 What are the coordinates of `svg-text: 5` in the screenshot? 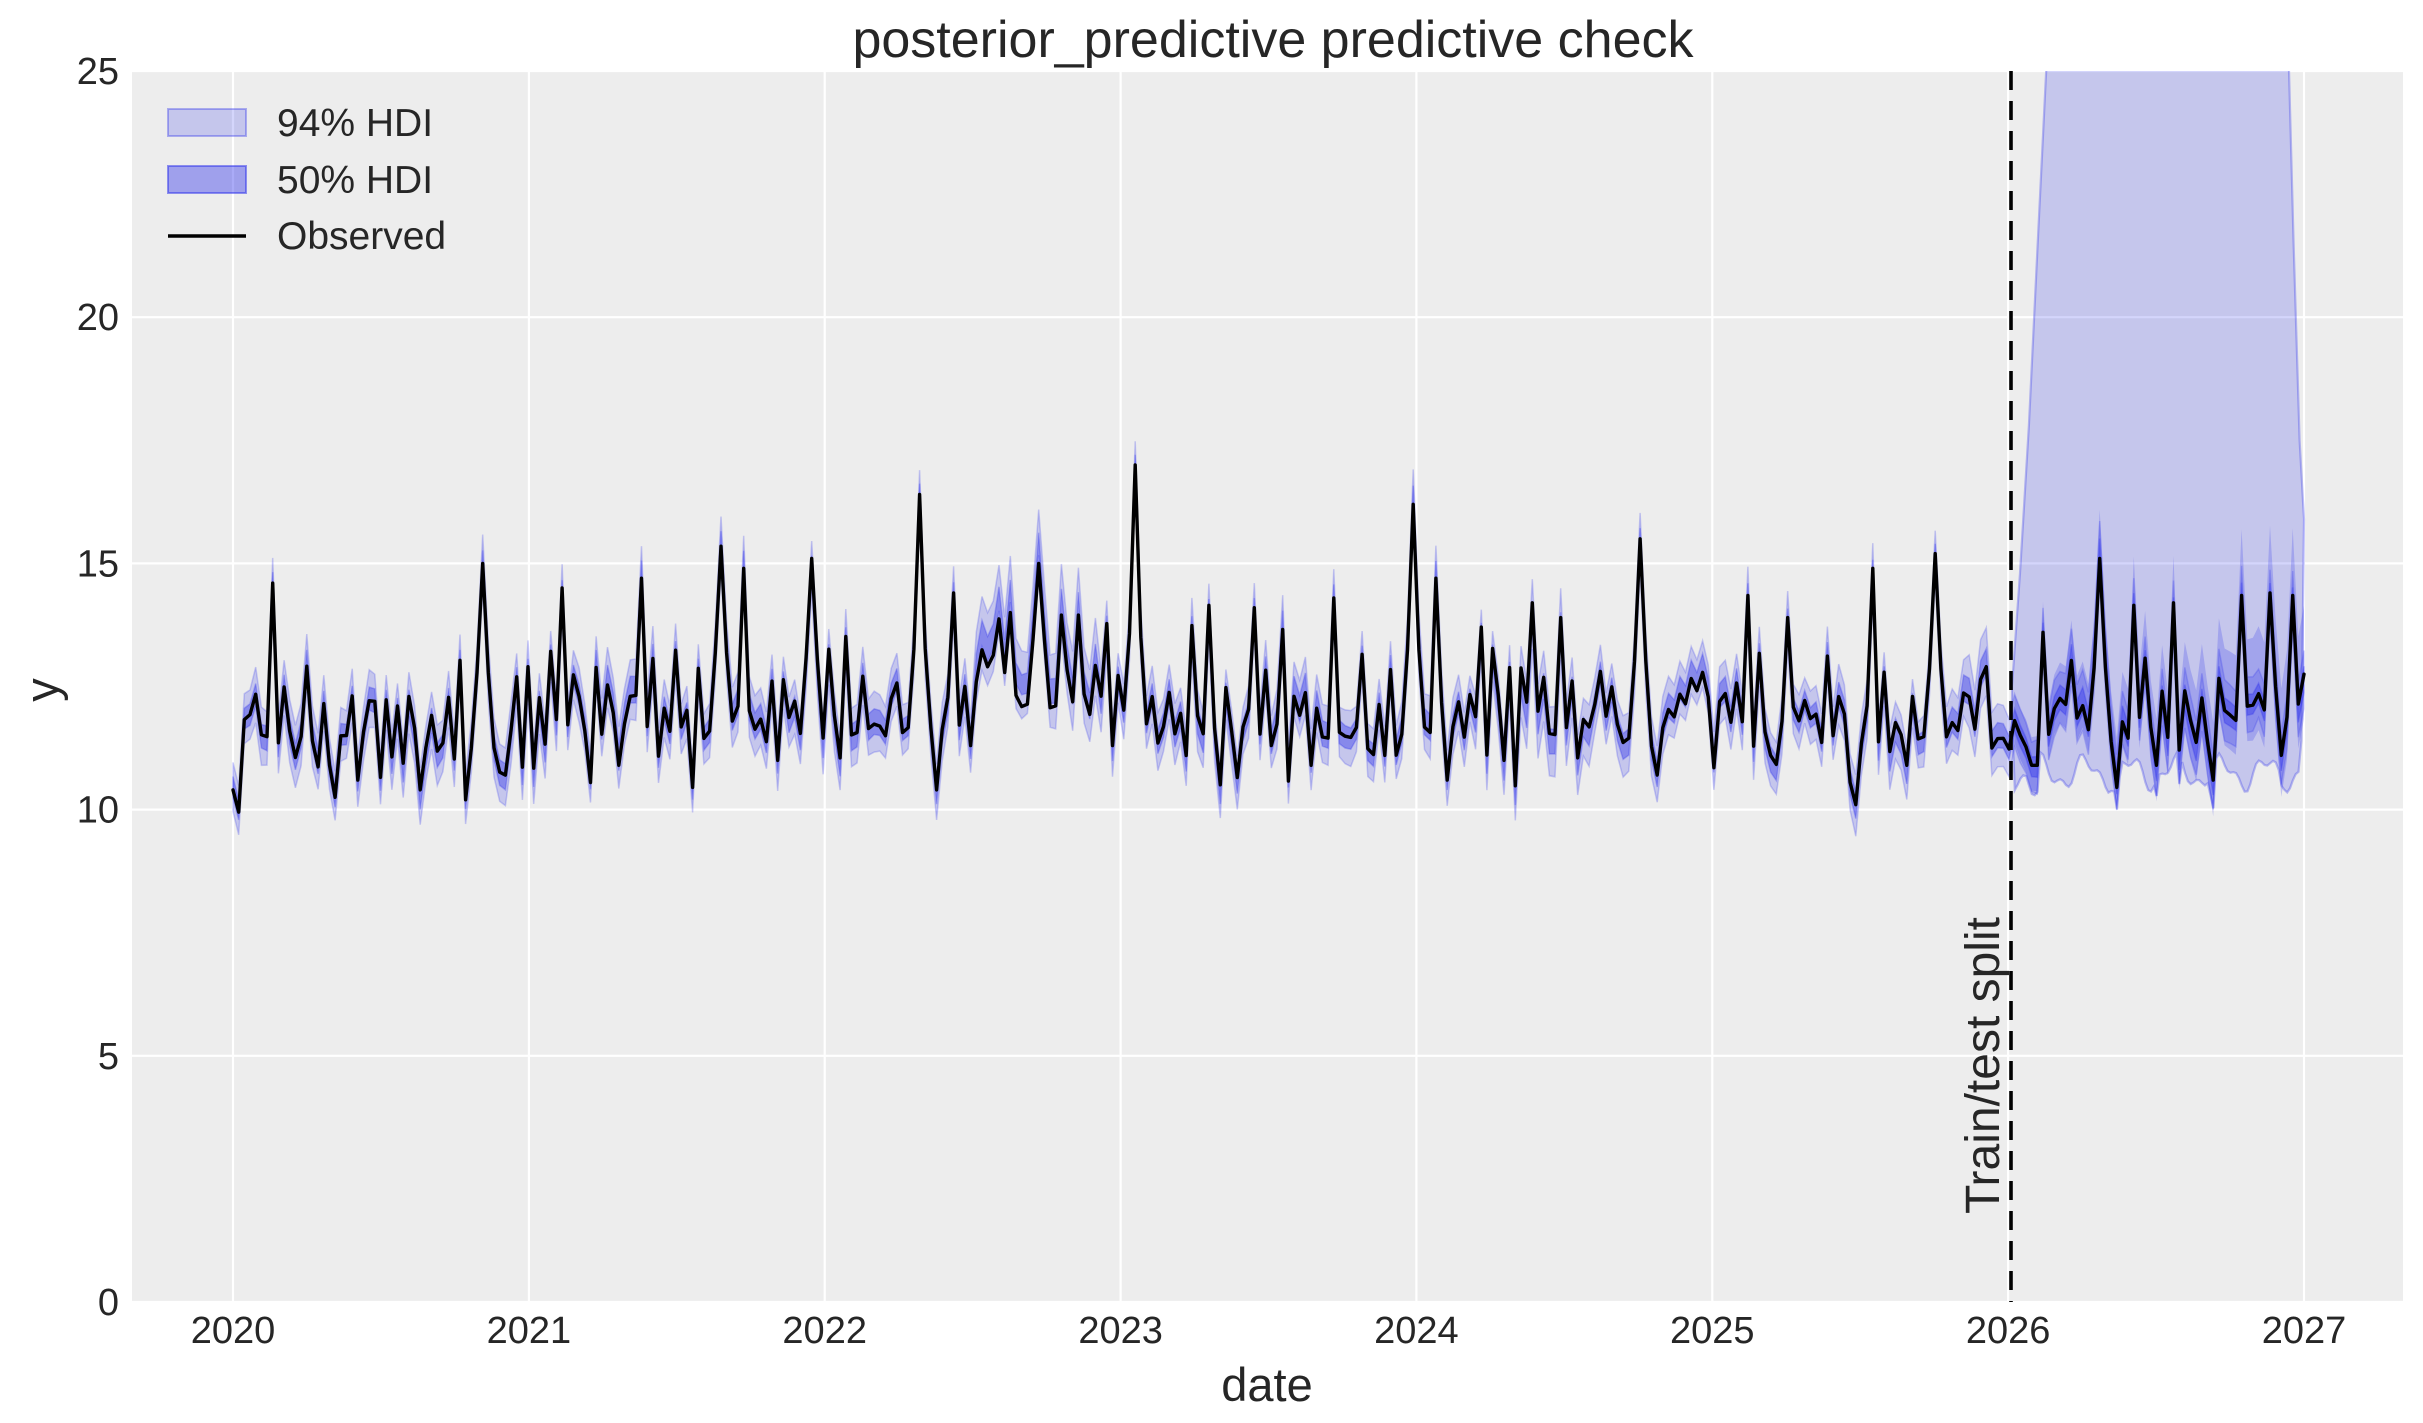 It's located at (108, 1057).